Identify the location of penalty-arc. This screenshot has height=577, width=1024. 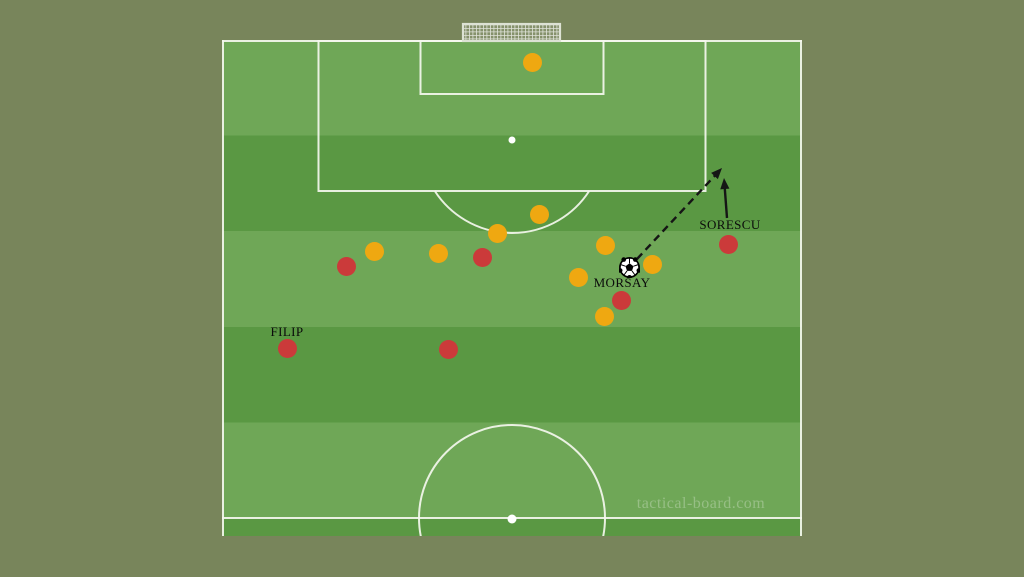
(512, 212).